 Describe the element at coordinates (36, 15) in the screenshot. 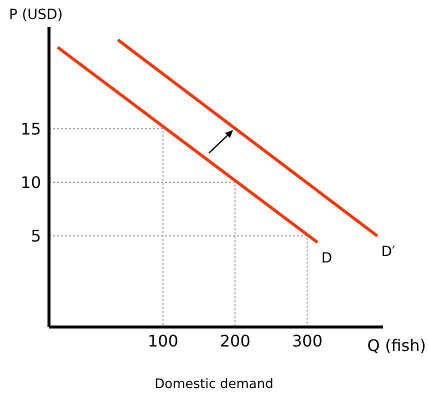

I see `y-axis-title: P (USD)` at that location.